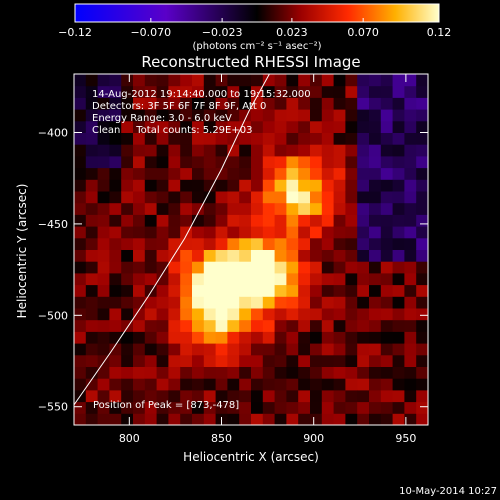 The height and width of the screenshot is (500, 500). What do you see at coordinates (251, 457) in the screenshot?
I see `x-axis-label: Heliocentric X (arcsec)` at bounding box center [251, 457].